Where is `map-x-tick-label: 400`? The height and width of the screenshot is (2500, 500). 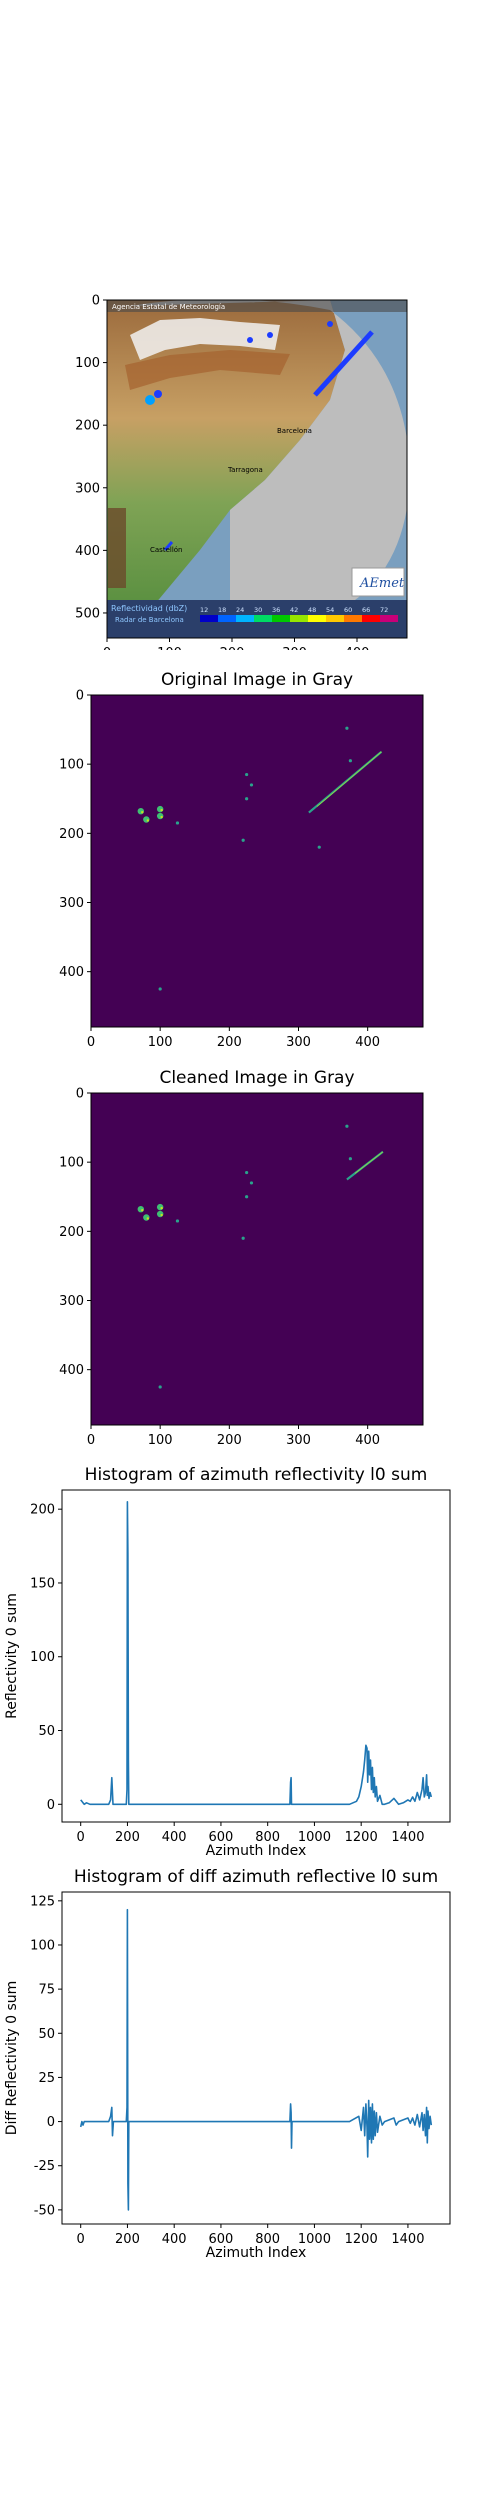 map-x-tick-label: 400 is located at coordinates (357, 648).